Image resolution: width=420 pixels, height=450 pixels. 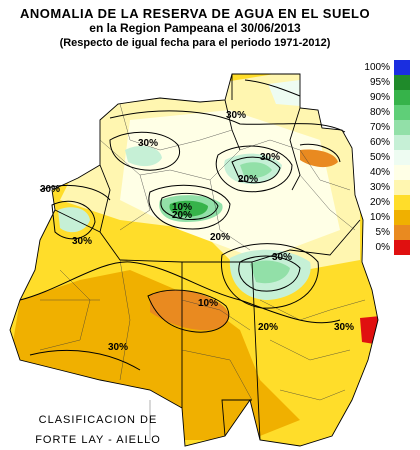 I want to click on legend-row: 10%, so click(x=385, y=217).